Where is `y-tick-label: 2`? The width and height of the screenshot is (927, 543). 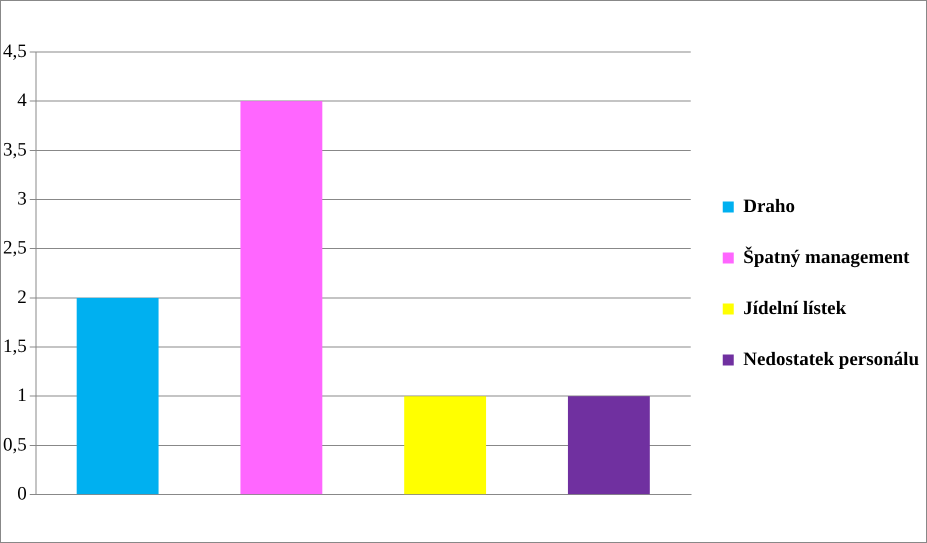 y-tick-label: 2 is located at coordinates (22, 297).